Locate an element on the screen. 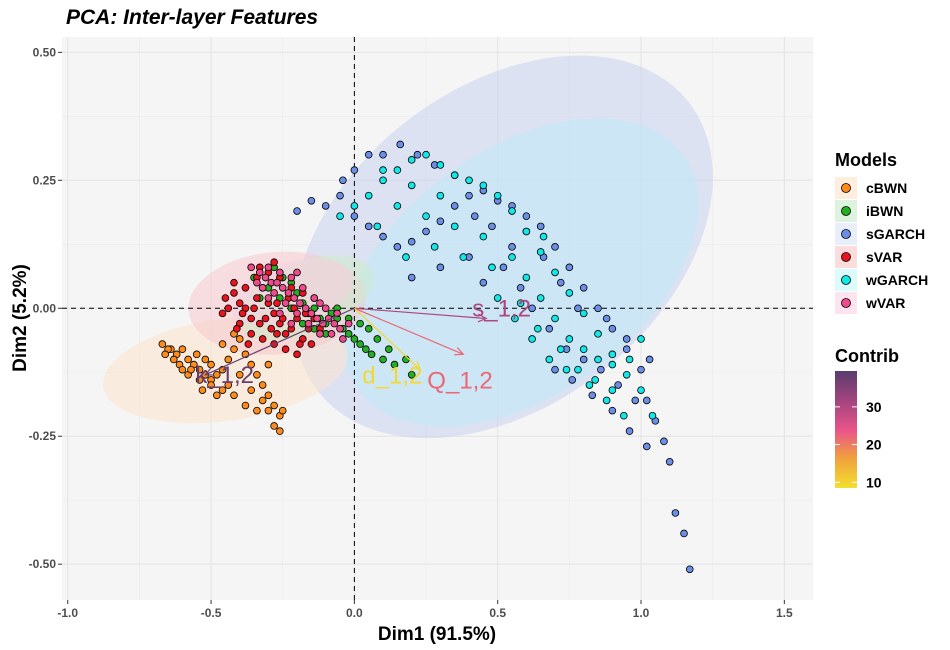  legend-key-sgarch is located at coordinates (846, 234).